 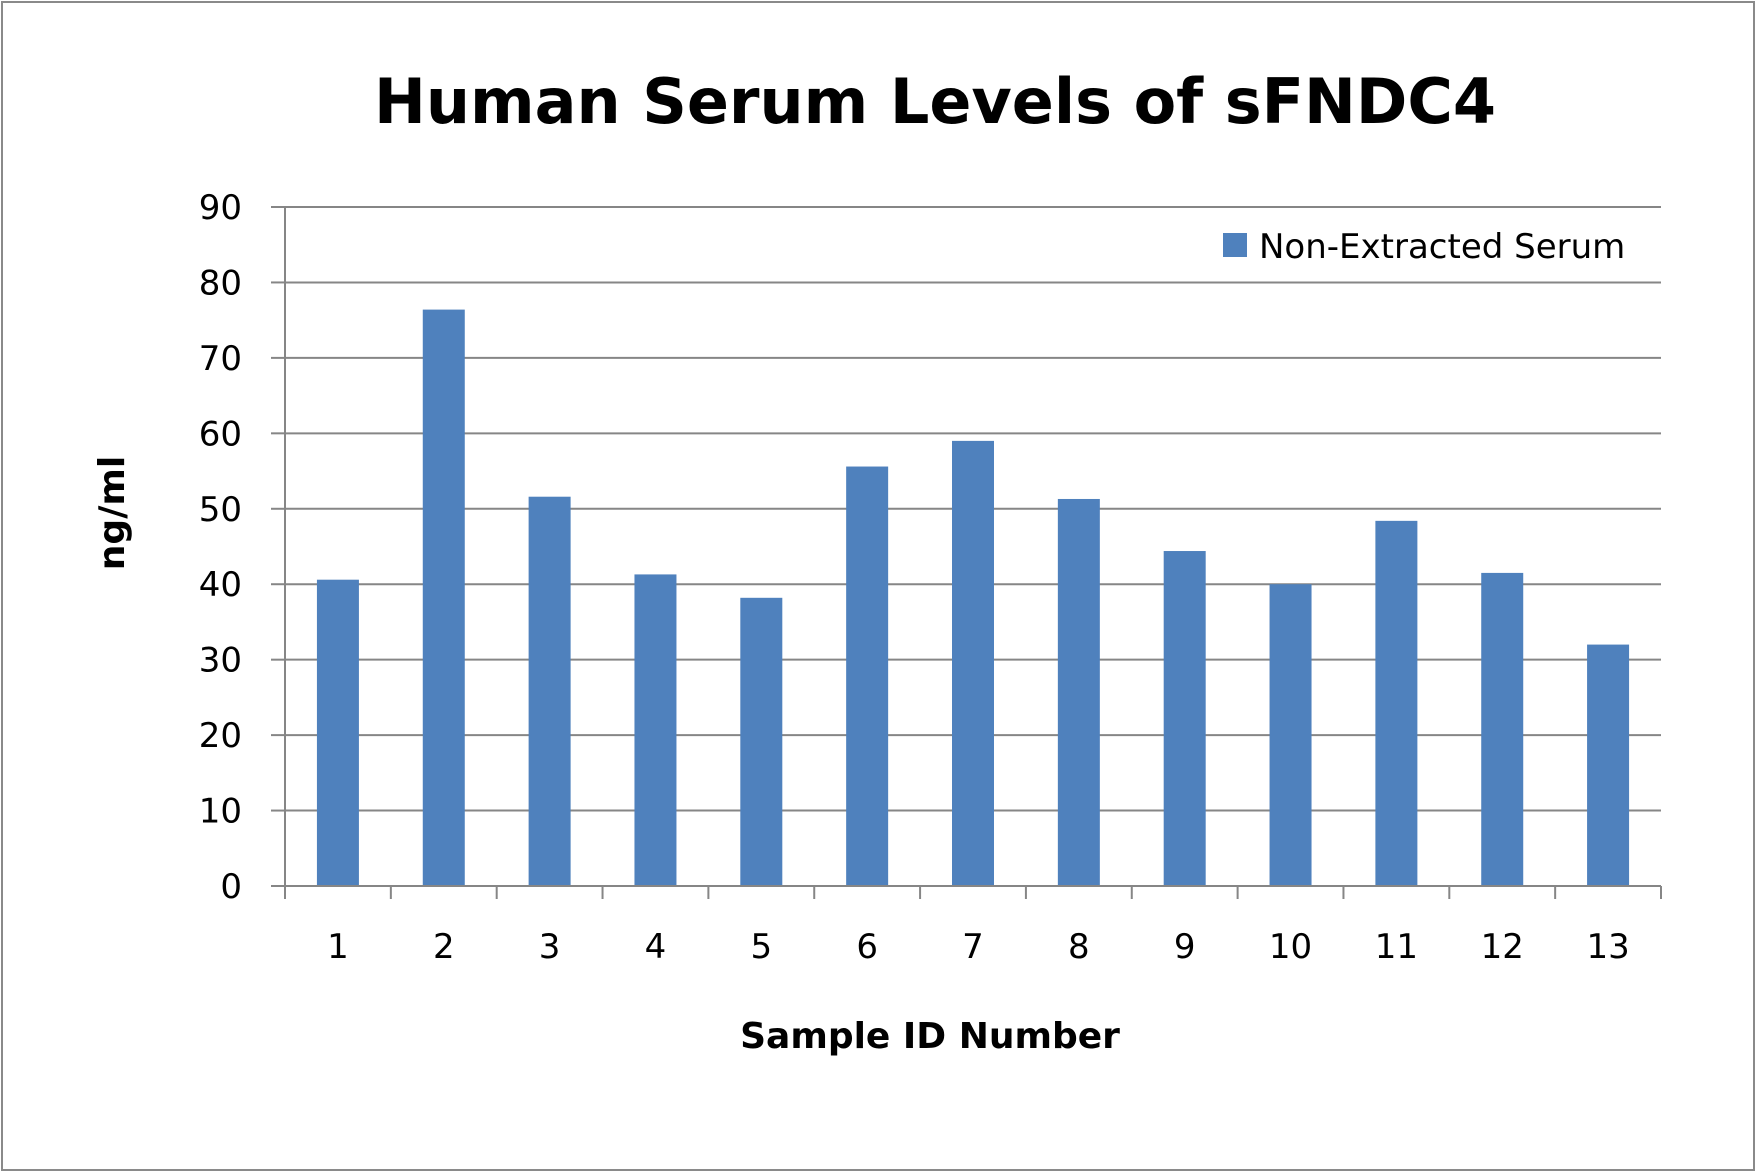 I want to click on x-tick-label: 3, so click(x=550, y=947).